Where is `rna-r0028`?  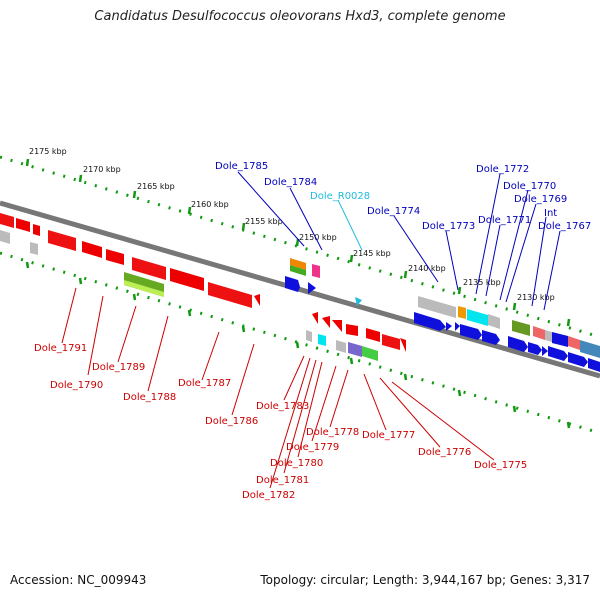
rna-r0028 is located at coordinates (358, 301).